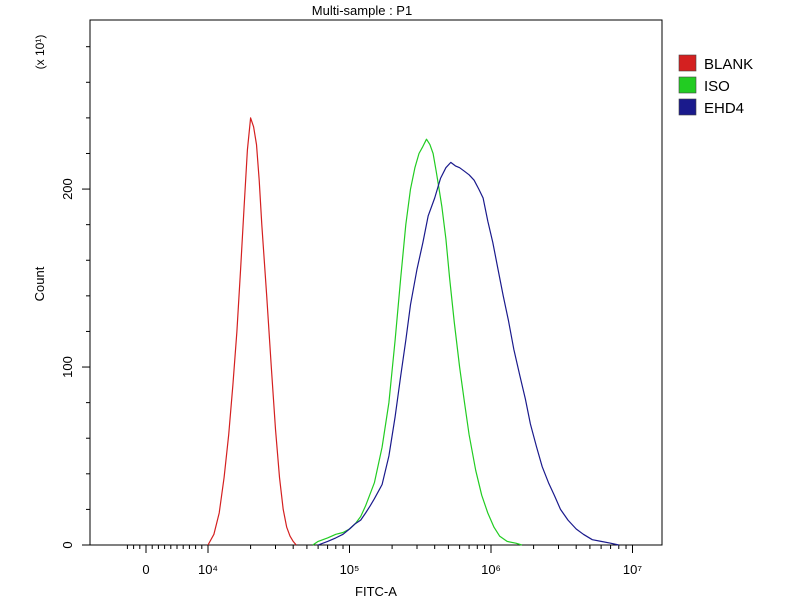 The height and width of the screenshot is (600, 800). I want to click on y-multiplier-label: (x 10¹), so click(40, 52).